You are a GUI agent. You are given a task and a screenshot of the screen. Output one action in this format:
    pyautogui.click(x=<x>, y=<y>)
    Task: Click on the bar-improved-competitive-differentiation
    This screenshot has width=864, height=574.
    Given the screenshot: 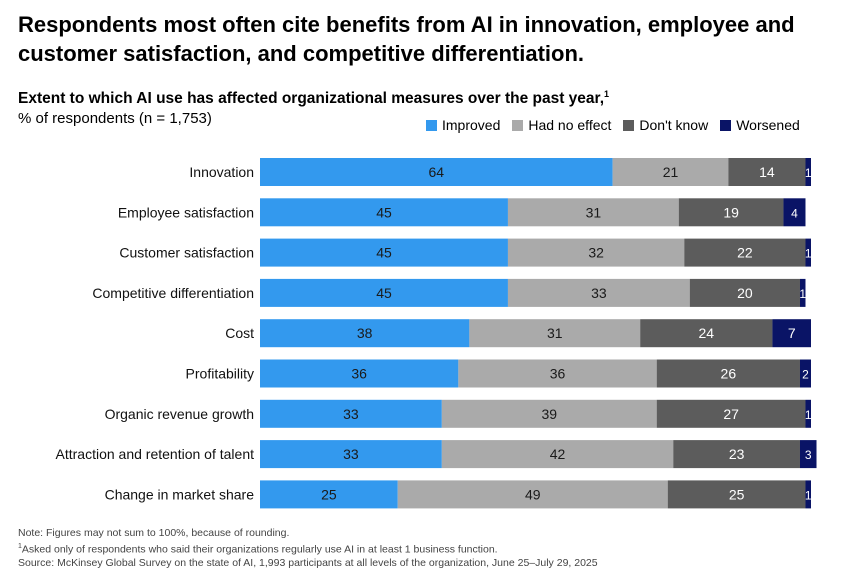 What is the action you would take?
    pyautogui.click(x=384, y=292)
    